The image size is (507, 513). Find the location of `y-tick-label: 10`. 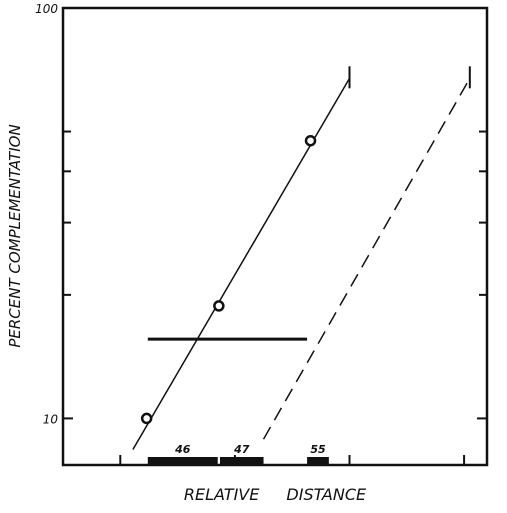

y-tick-label: 10 is located at coordinates (51, 419).